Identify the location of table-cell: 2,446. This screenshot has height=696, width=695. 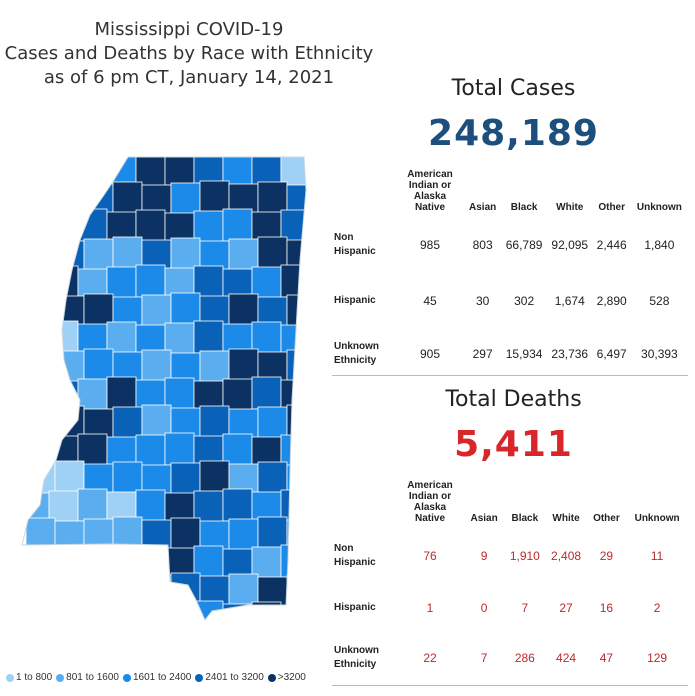
(611, 245).